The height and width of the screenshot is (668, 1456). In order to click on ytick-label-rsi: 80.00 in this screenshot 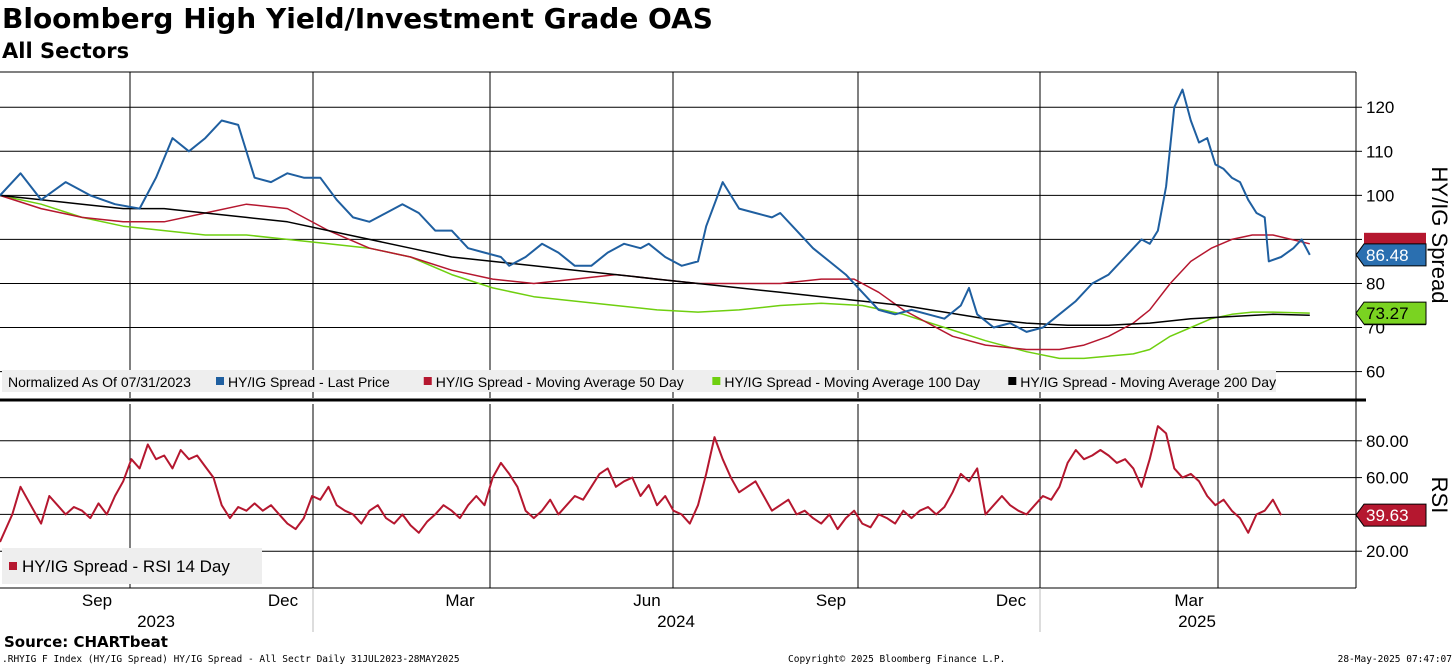, I will do `click(1387, 441)`.